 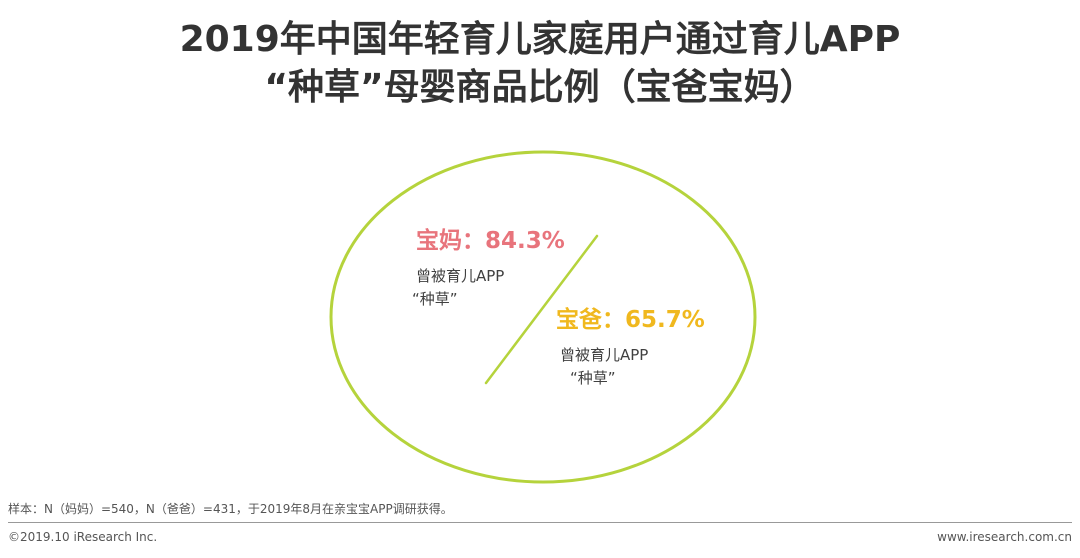 I want to click on diagonal-divider, so click(x=541, y=309).